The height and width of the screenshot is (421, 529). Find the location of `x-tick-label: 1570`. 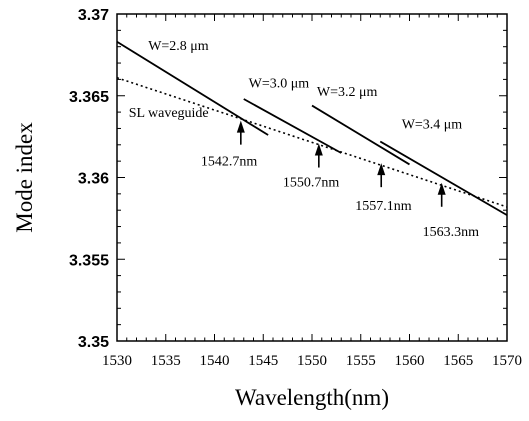

x-tick-label: 1570 is located at coordinates (507, 361).